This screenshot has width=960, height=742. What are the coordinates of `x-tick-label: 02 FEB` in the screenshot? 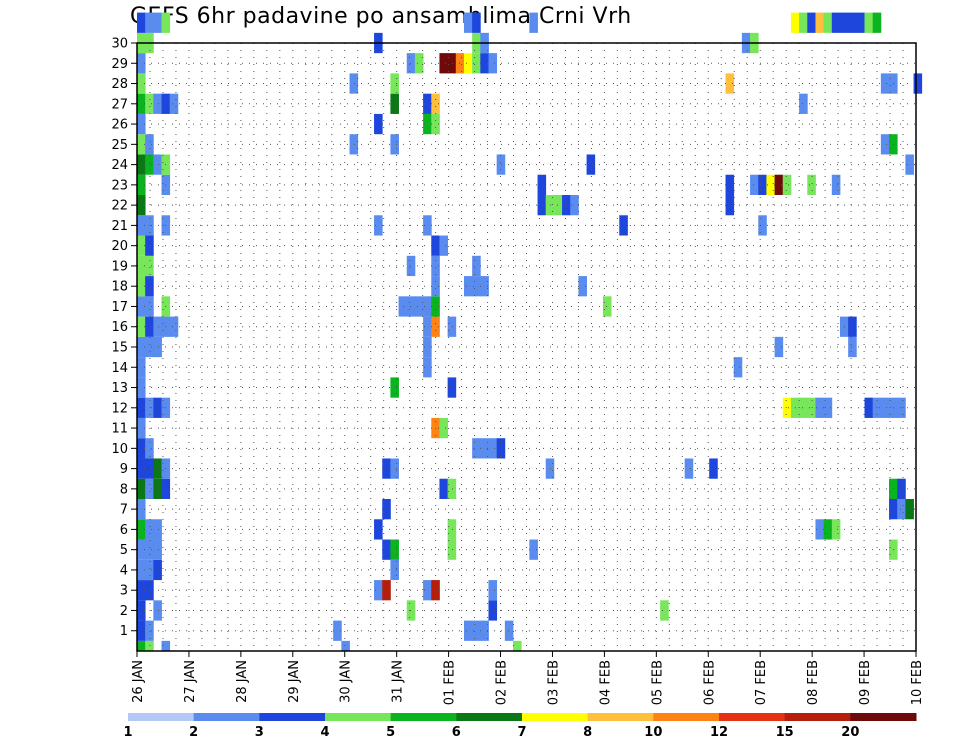 It's located at (502, 682).